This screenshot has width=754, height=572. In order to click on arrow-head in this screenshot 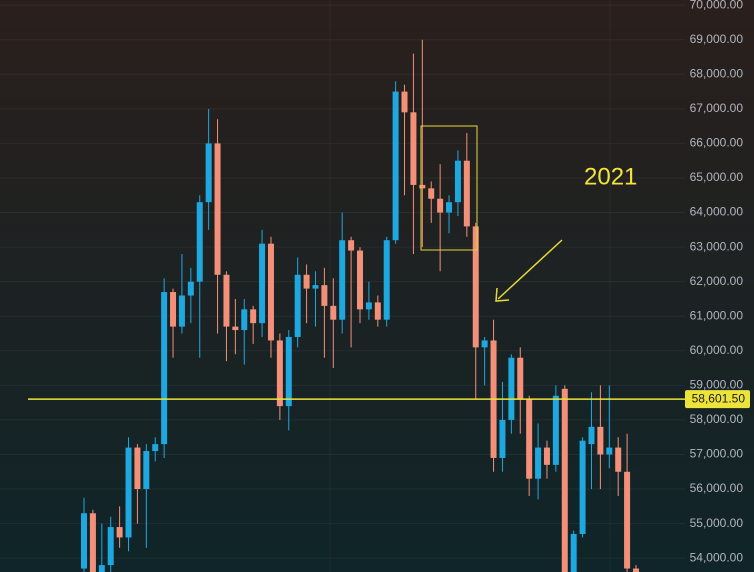, I will do `click(502, 294)`.